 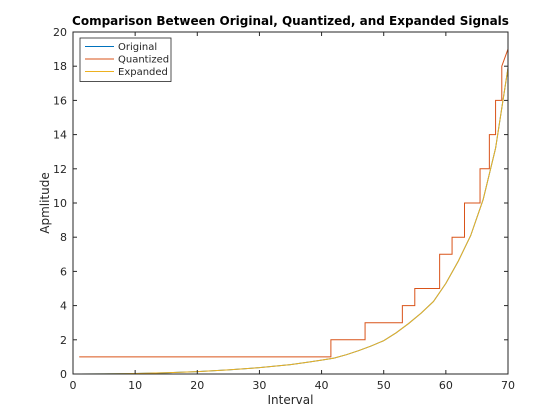 What do you see at coordinates (322, 385) in the screenshot?
I see `x-tick-label: 40` at bounding box center [322, 385].